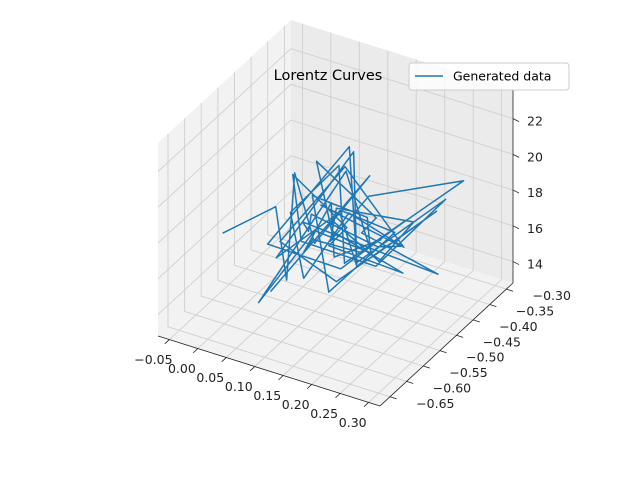  What do you see at coordinates (535, 156) in the screenshot?
I see `z-tick-label: 20` at bounding box center [535, 156].